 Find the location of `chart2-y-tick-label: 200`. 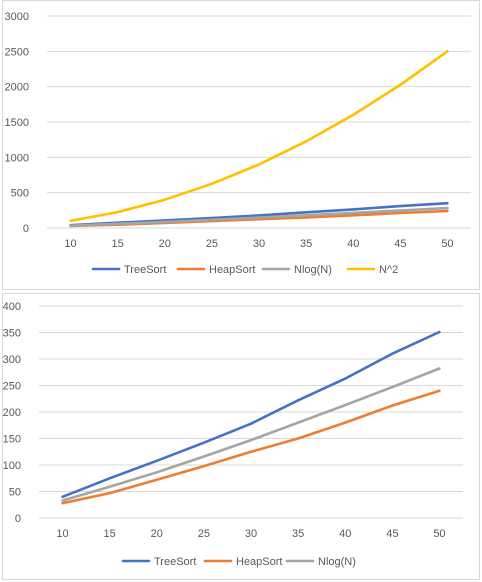

chart2-y-tick-label: 200 is located at coordinates (12, 413).